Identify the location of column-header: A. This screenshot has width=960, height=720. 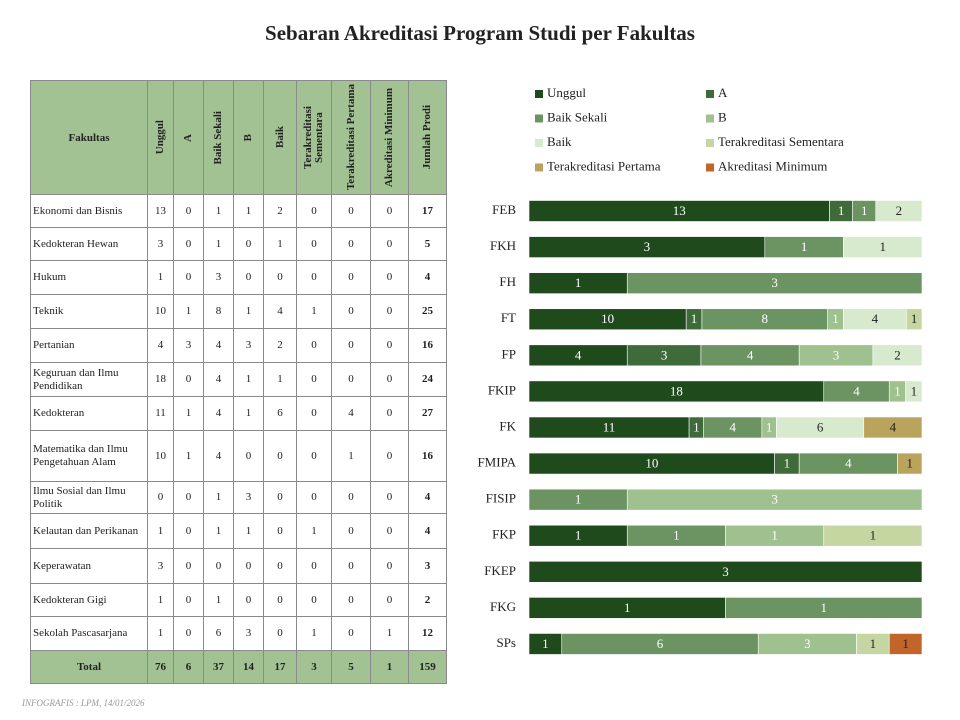
(188, 137).